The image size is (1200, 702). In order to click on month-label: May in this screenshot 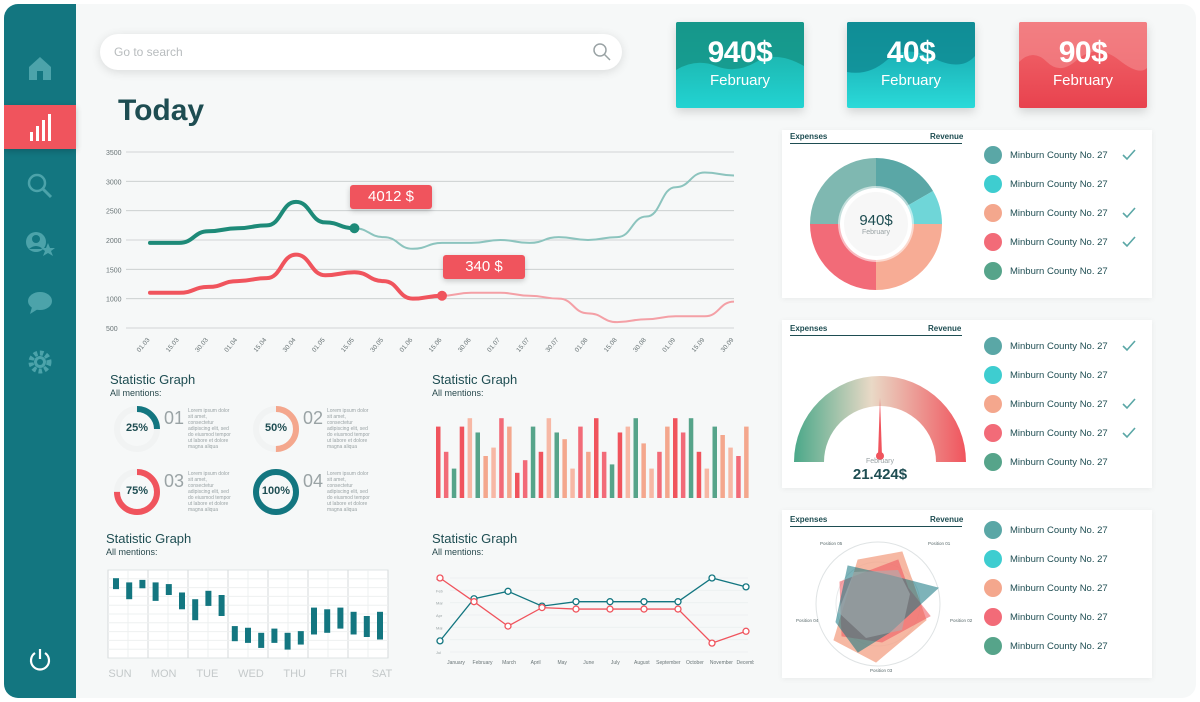, I will do `click(562, 663)`.